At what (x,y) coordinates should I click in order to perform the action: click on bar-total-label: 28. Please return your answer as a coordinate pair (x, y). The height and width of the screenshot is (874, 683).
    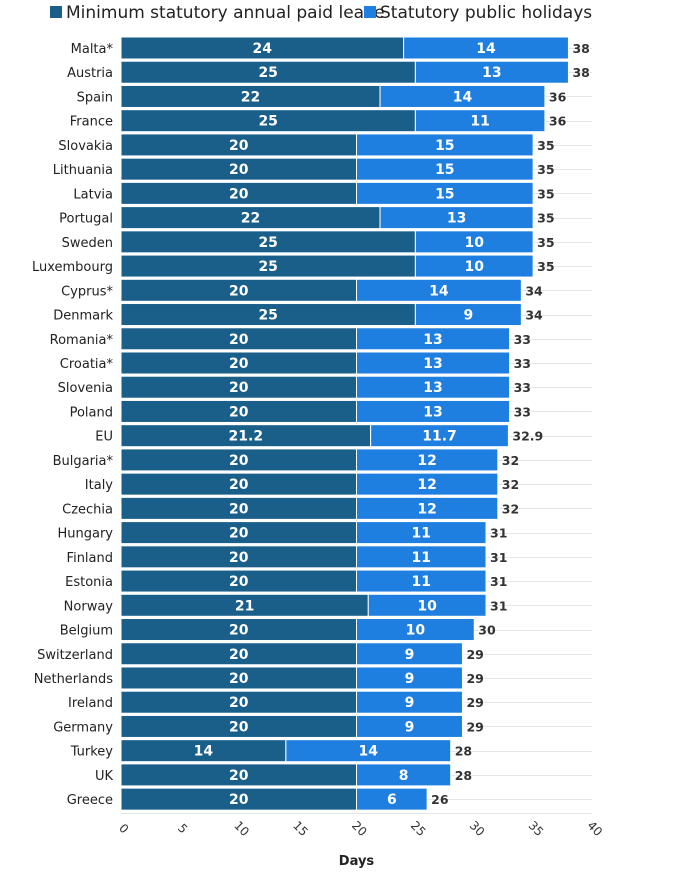
    Looking at the image, I should click on (463, 751).